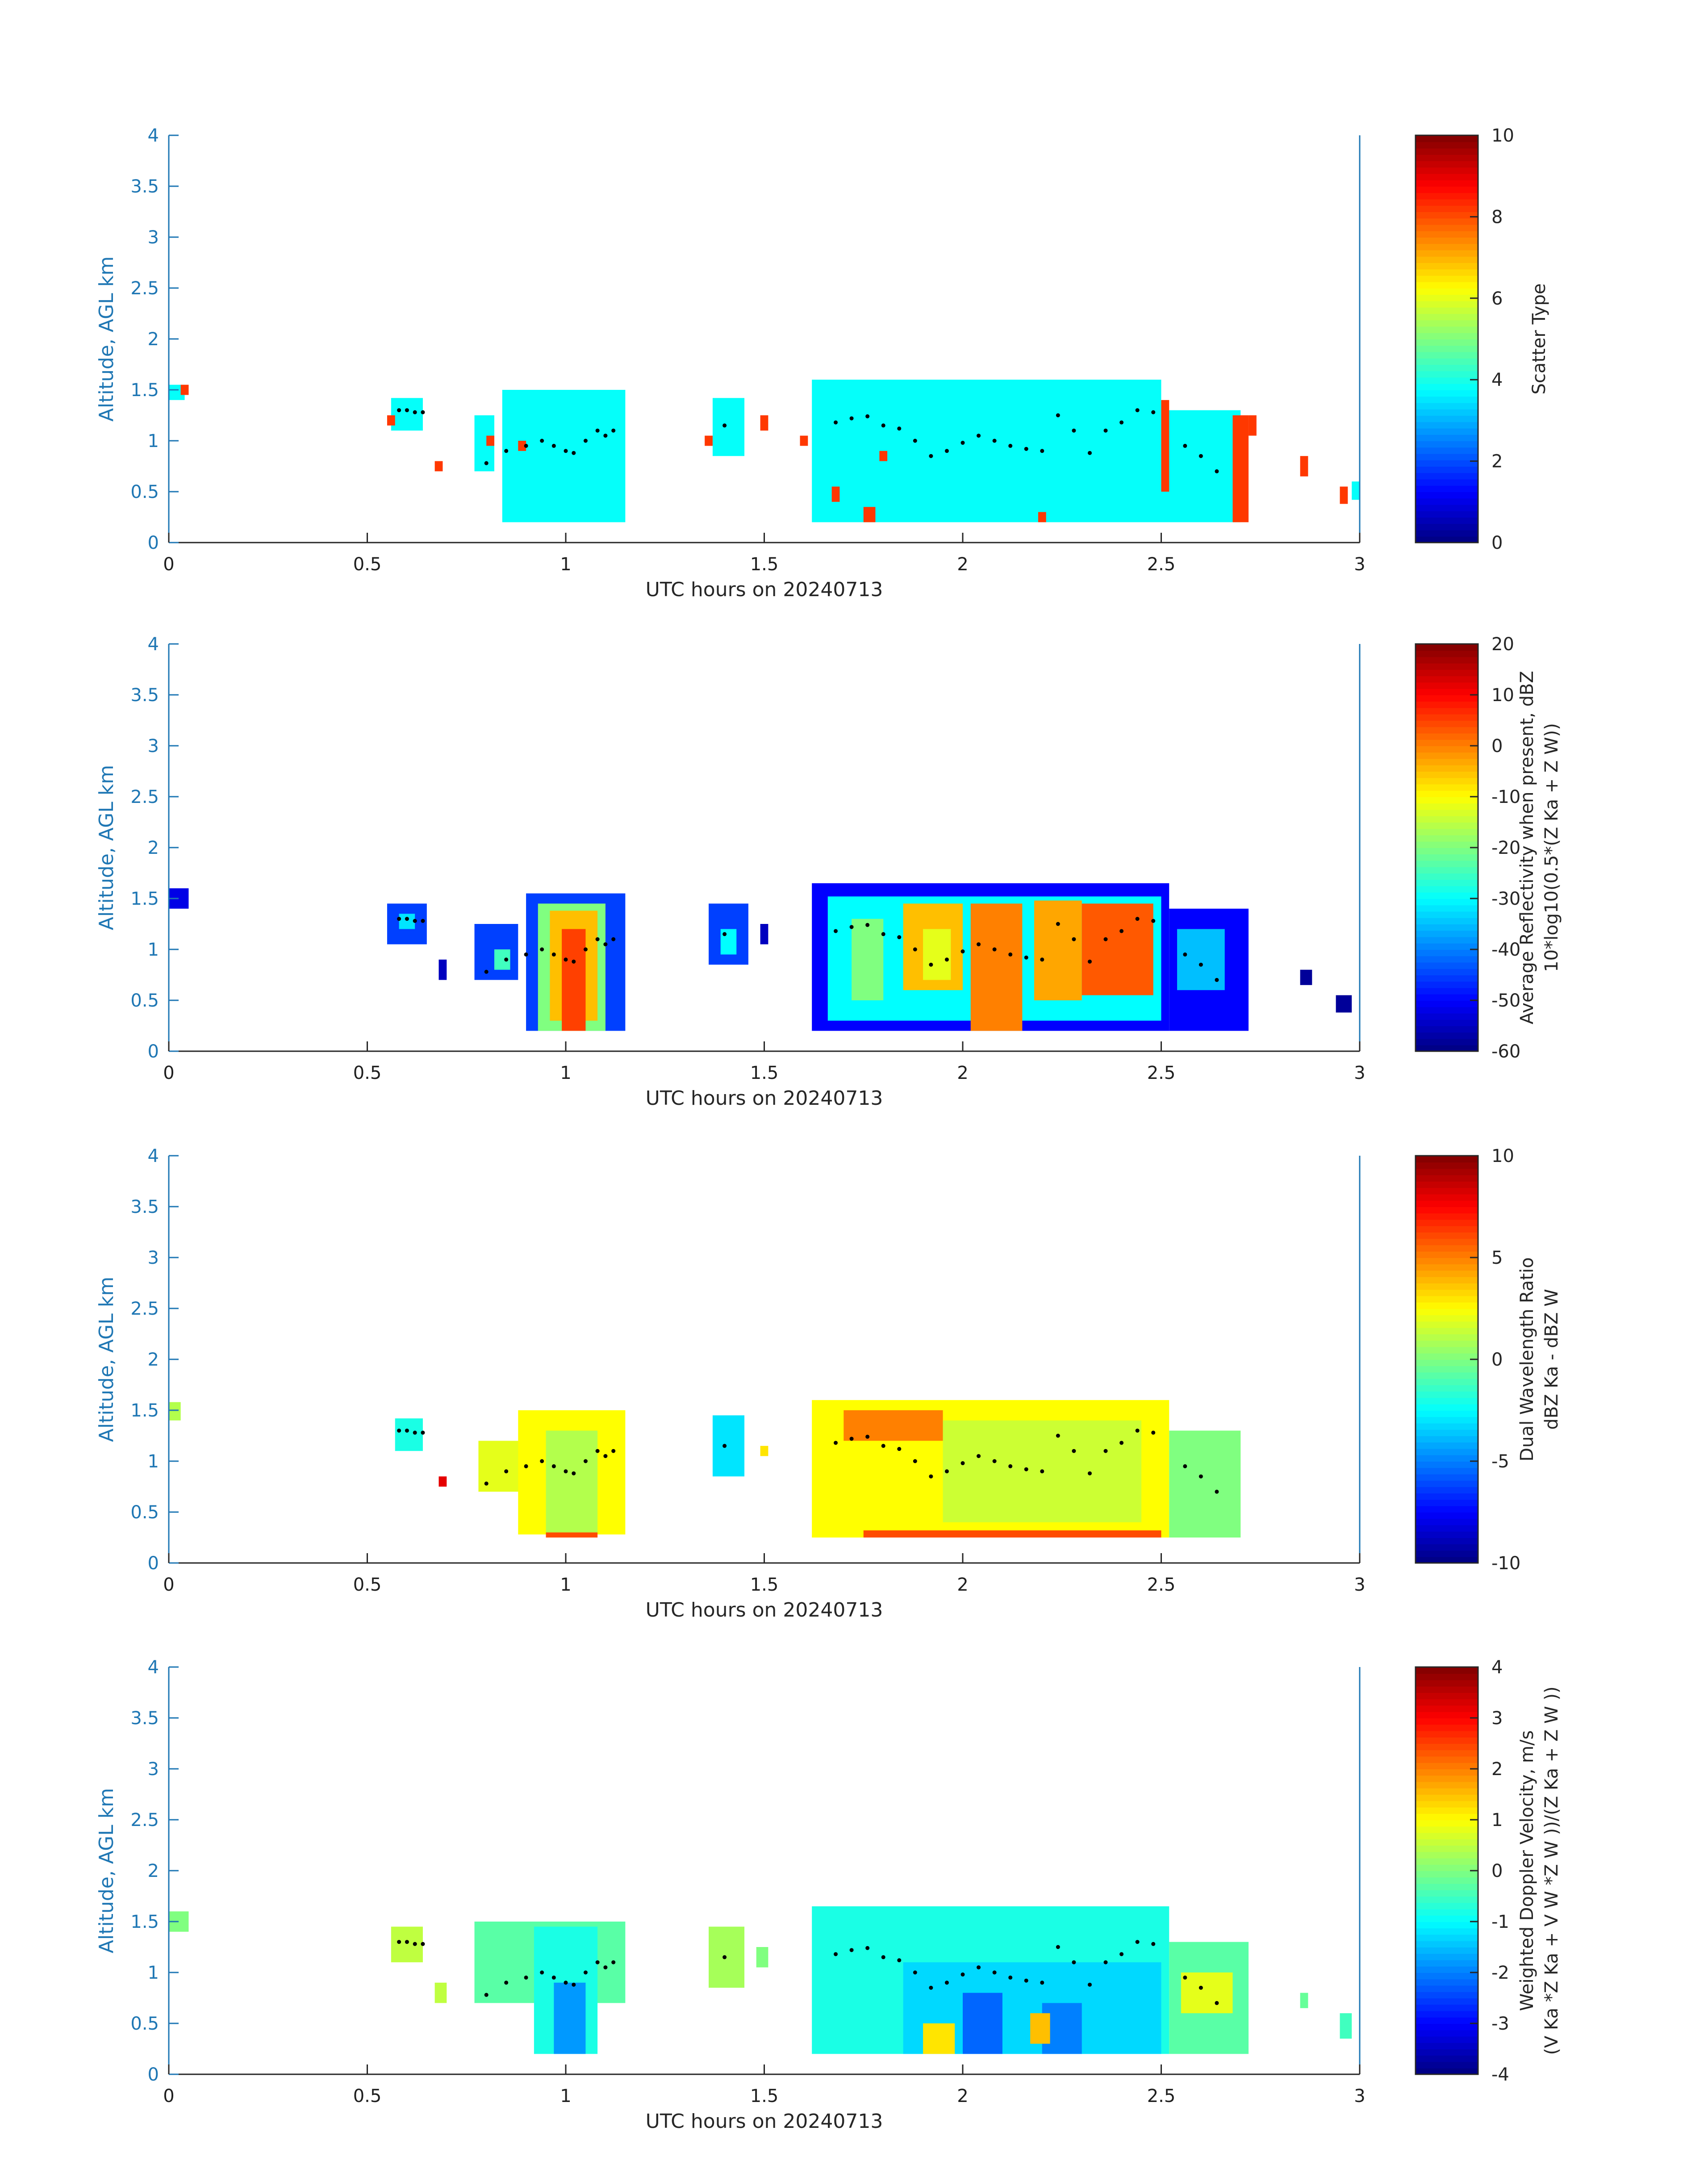 This screenshot has height=2177, width=1708. What do you see at coordinates (1359, 564) in the screenshot?
I see `x-tick-label: 3` at bounding box center [1359, 564].